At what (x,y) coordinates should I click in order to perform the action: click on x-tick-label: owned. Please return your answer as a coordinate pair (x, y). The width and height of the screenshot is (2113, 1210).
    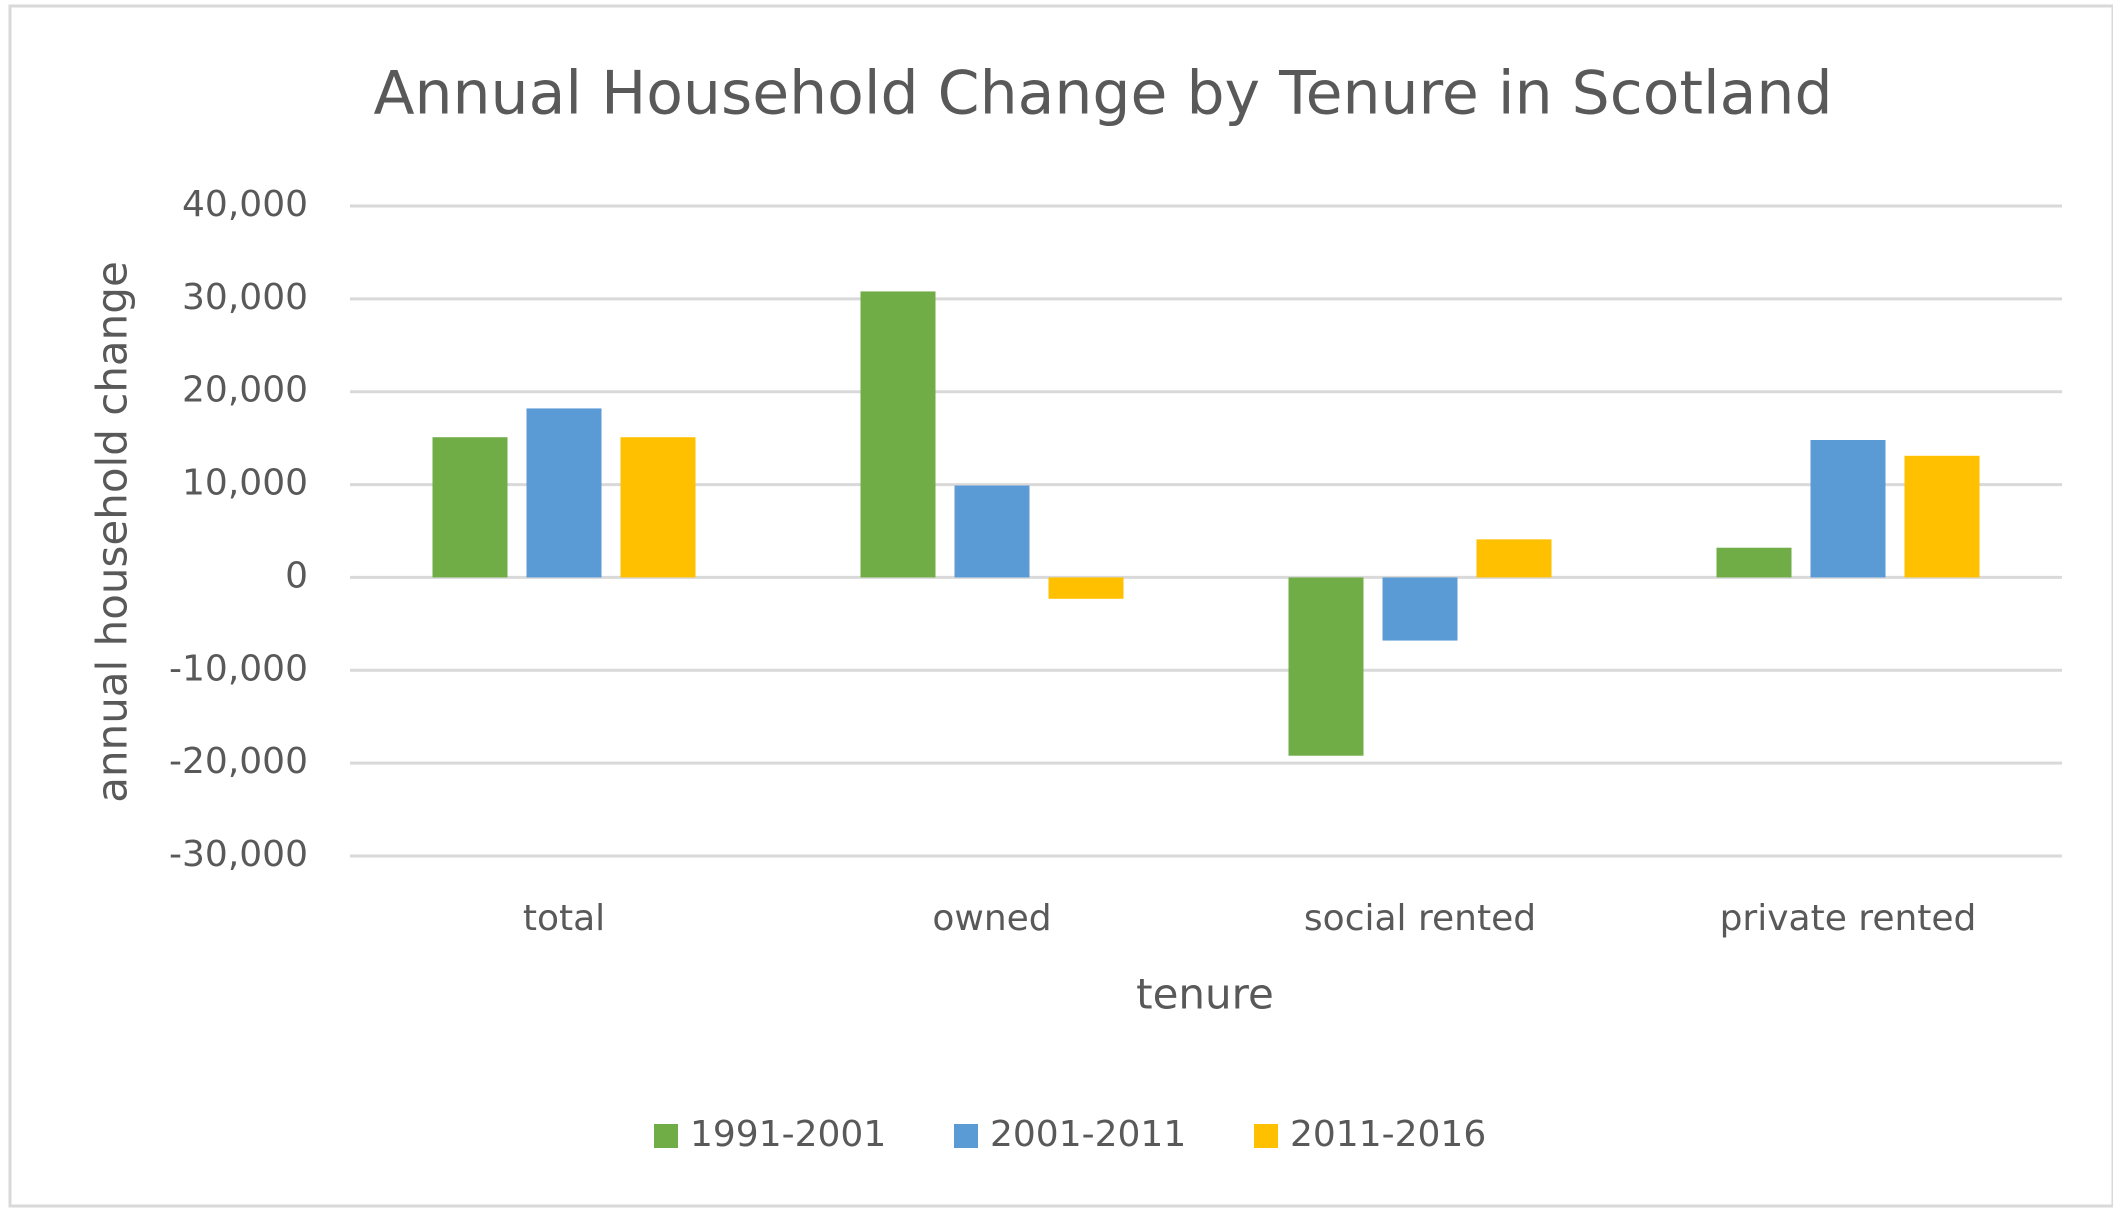
    Looking at the image, I should click on (991, 918).